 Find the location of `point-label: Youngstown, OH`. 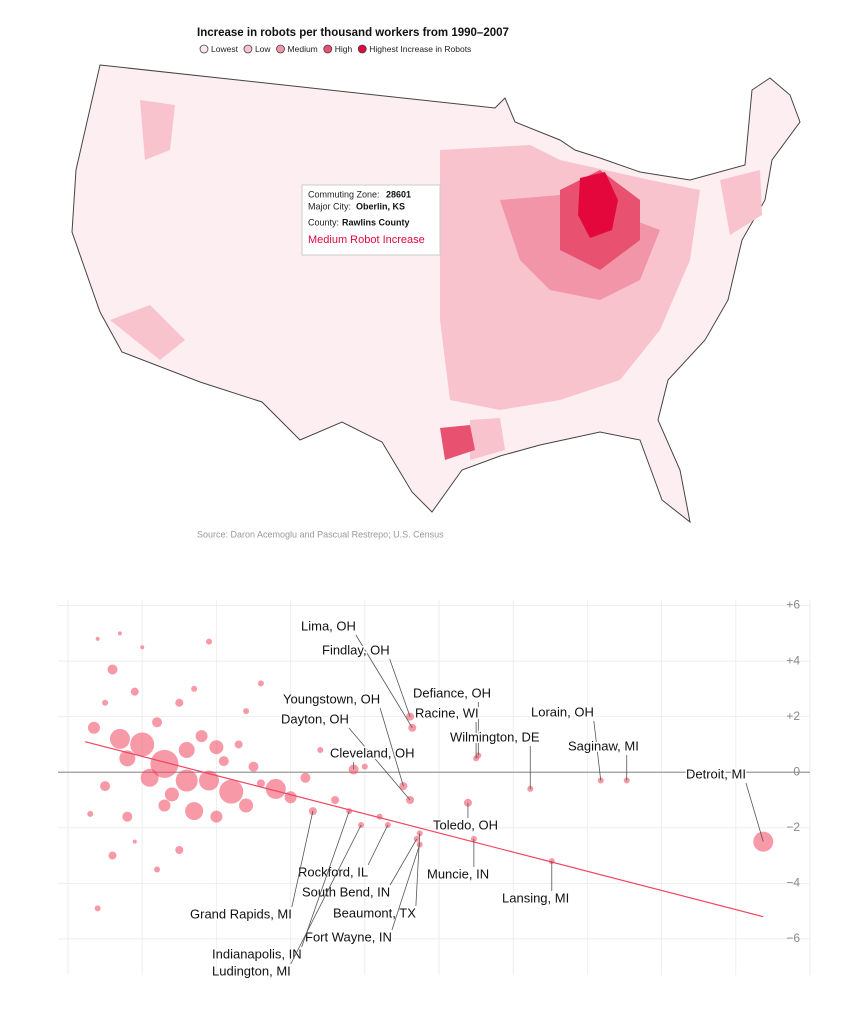

point-label: Youngstown, OH is located at coordinates (331, 698).